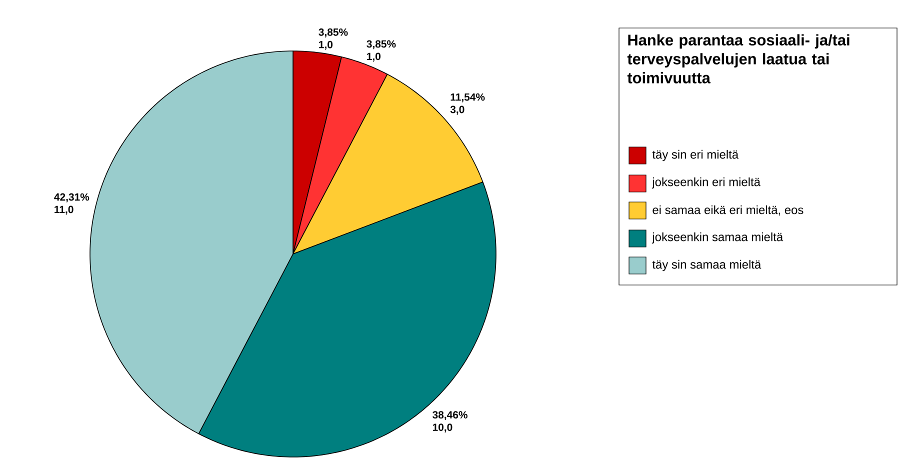 This screenshot has height=459, width=899. Describe the element at coordinates (450, 422) in the screenshot. I see `data-label: 38,46% 10,0` at that location.